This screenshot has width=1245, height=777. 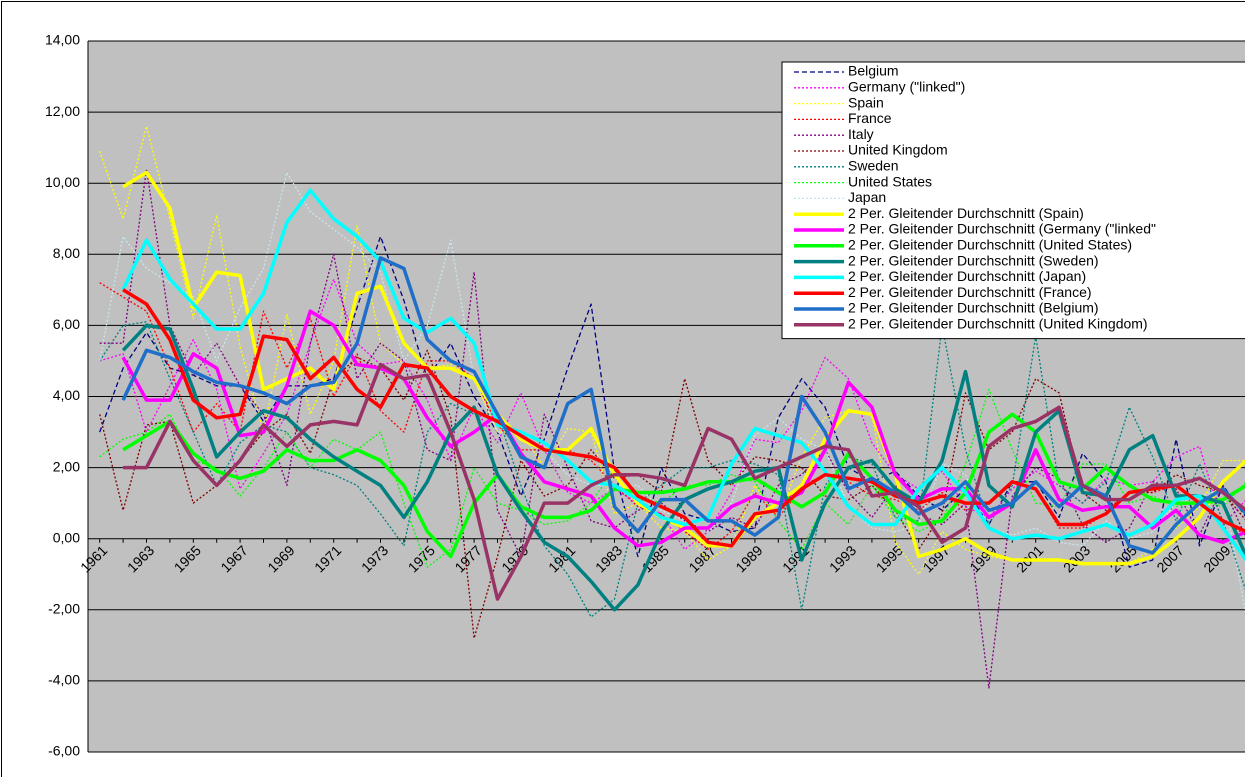 I want to click on legend-box, so click(x=1013, y=200).